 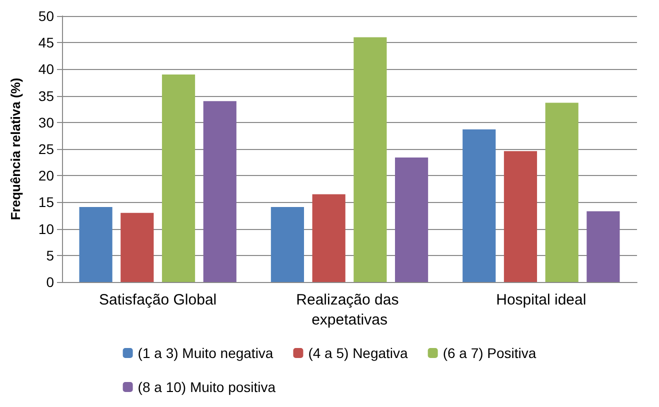 What do you see at coordinates (46, 16) in the screenshot?
I see `y-tick-label: 50` at bounding box center [46, 16].